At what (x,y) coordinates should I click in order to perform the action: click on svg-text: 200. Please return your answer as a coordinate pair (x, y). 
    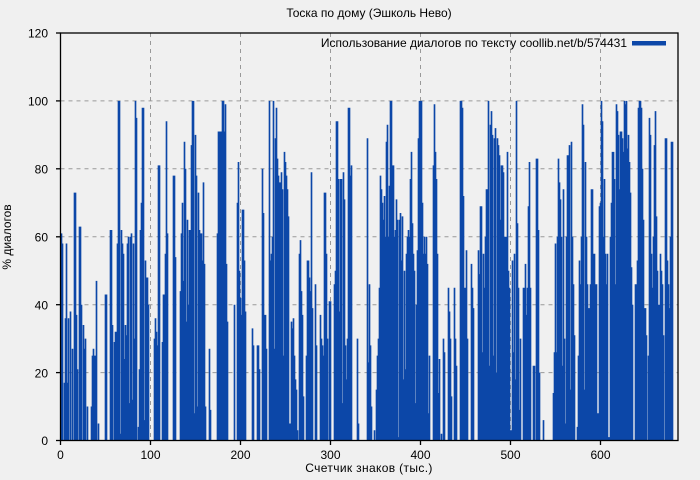
    Looking at the image, I should click on (240, 455).